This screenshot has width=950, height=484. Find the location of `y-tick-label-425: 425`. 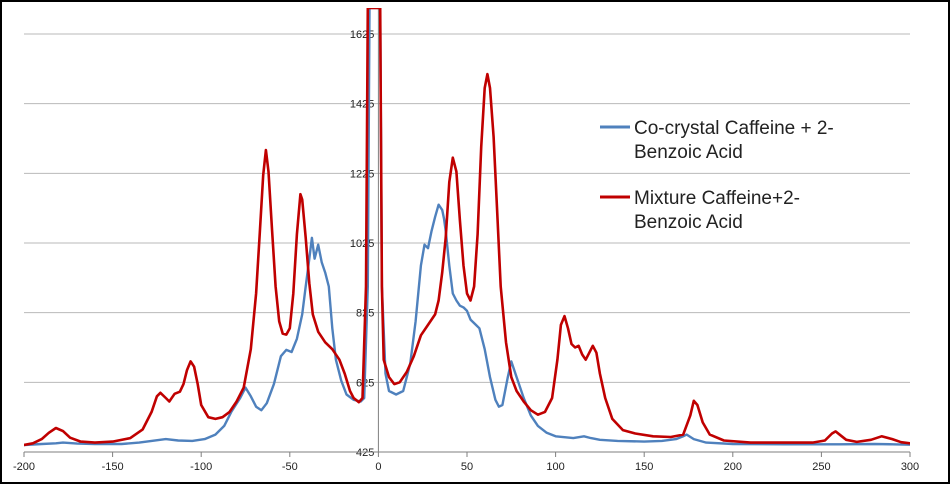

y-tick-label-425: 425 is located at coordinates (365, 453).